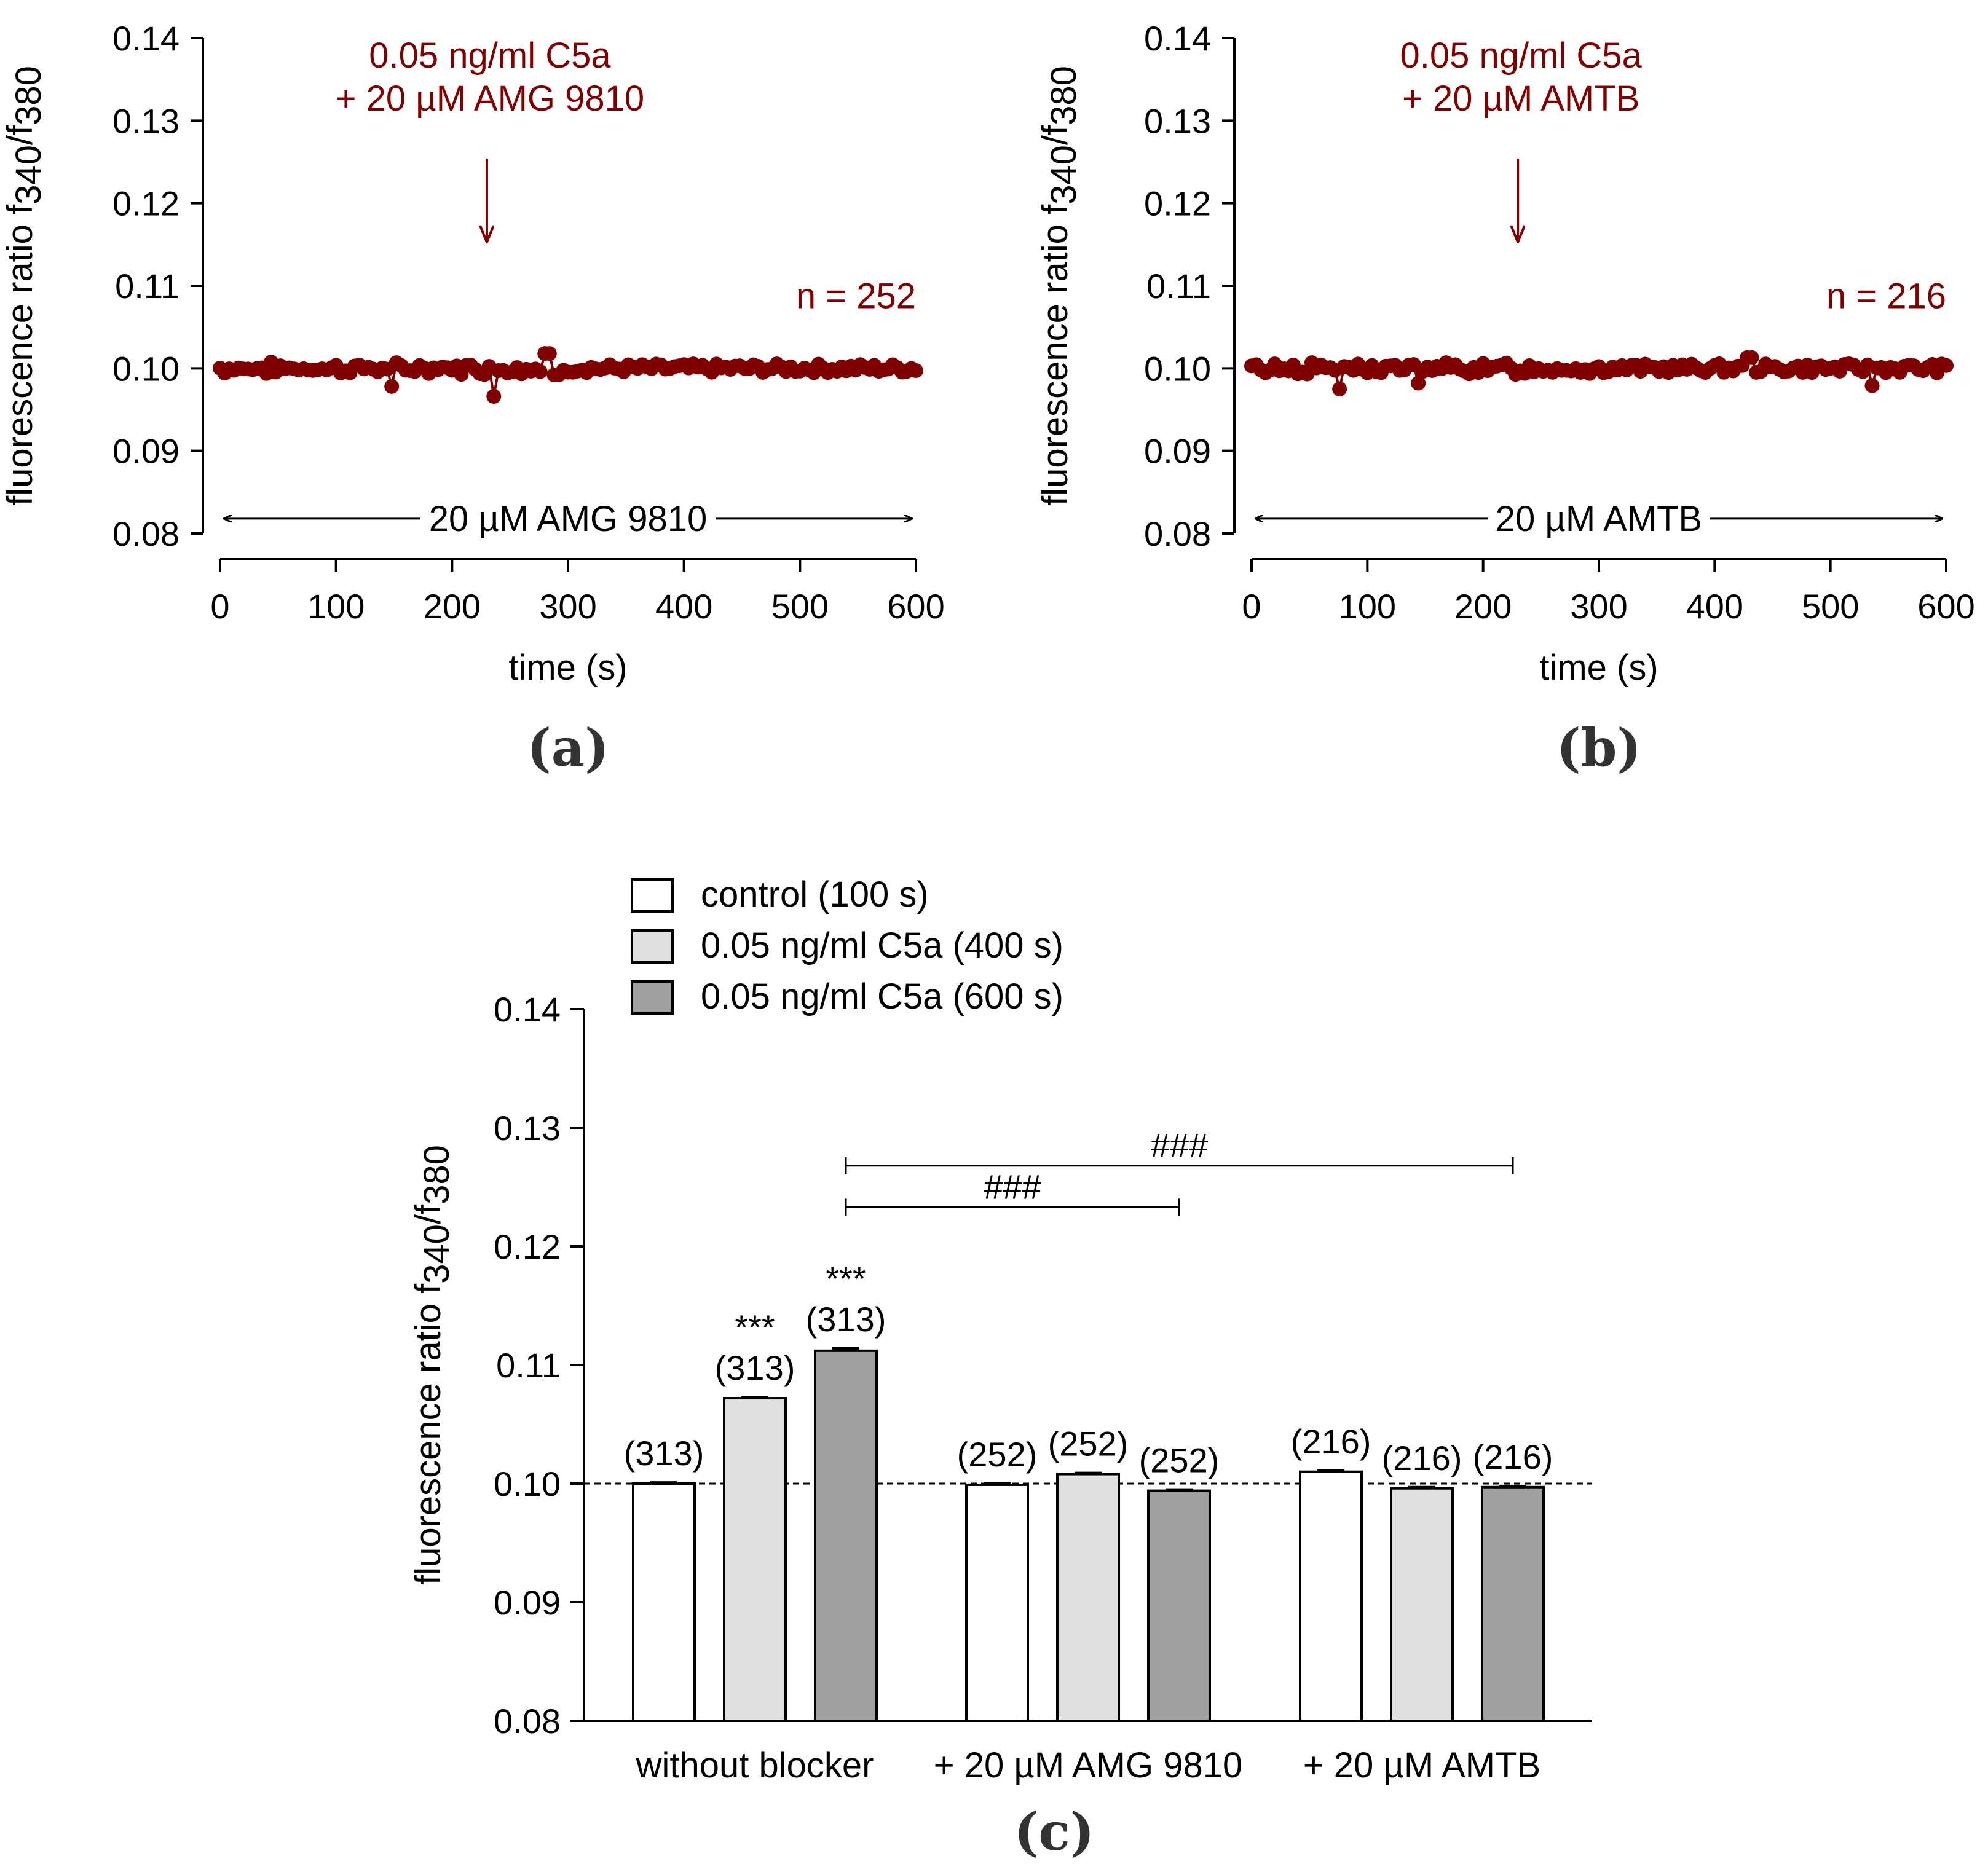 The width and height of the screenshot is (1988, 1872). What do you see at coordinates (145, 533) in the screenshot?
I see `a-y-tick-label: 0.08` at bounding box center [145, 533].